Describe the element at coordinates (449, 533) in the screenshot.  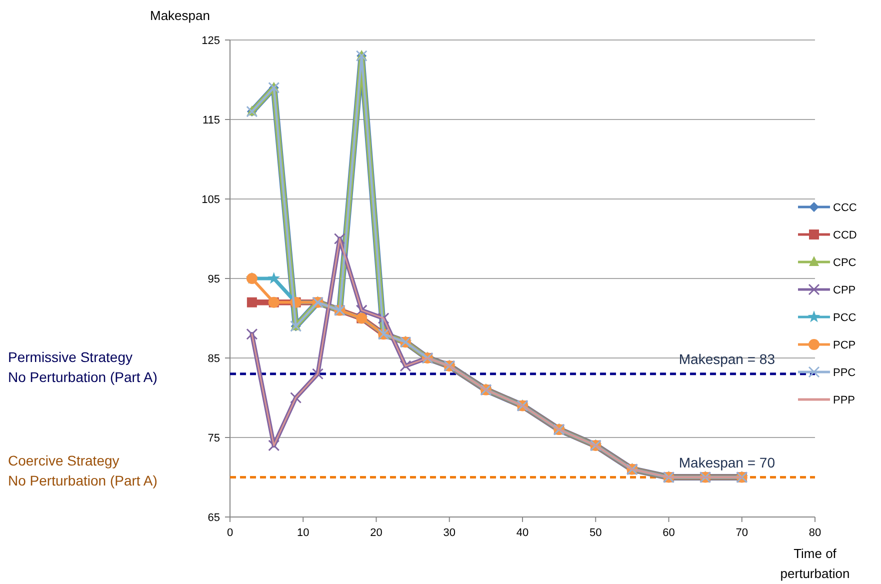
I see `x-tick-label: 30` at that location.